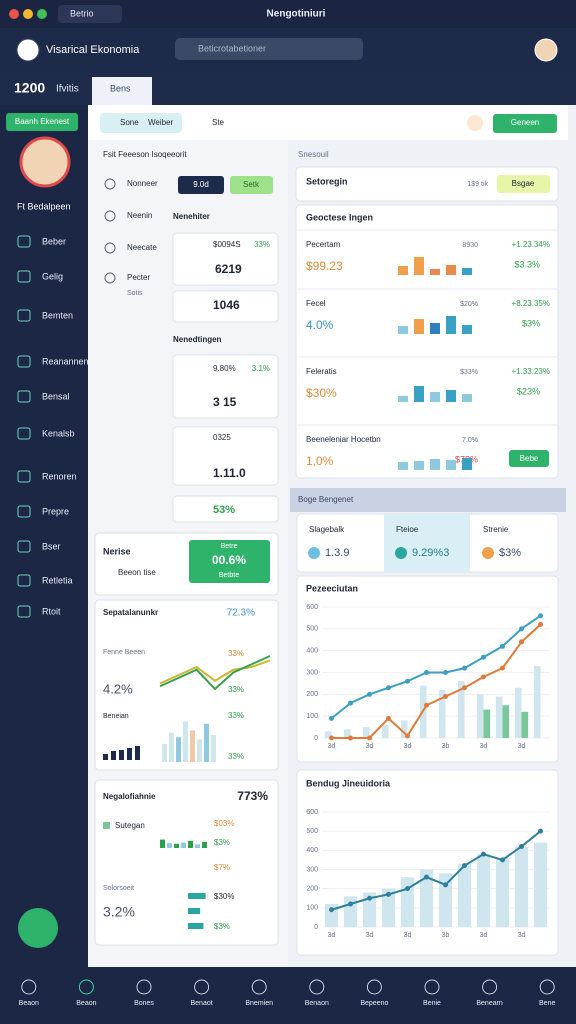 The height and width of the screenshot is (1024, 576). I want to click on summary-card, so click(427, 184).